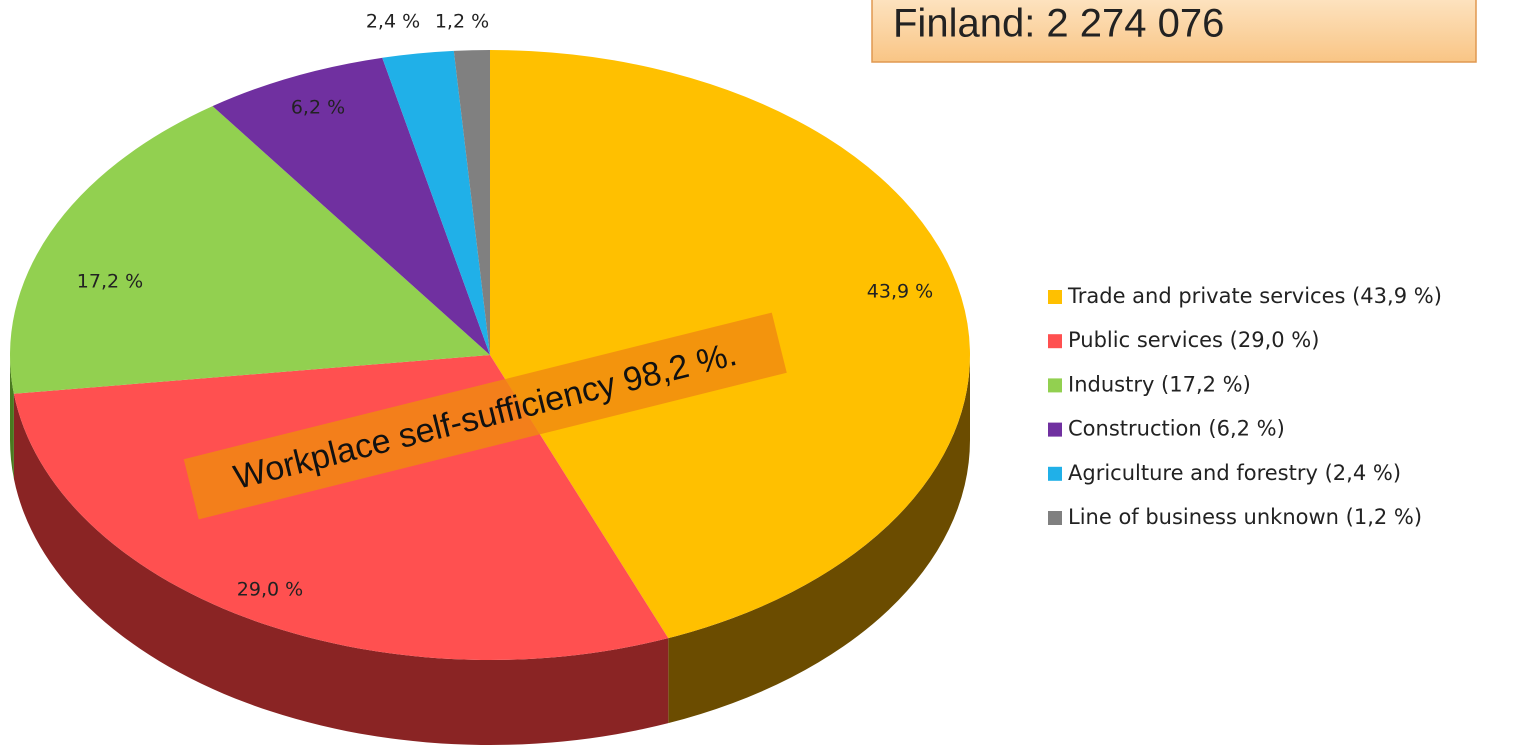 This screenshot has height=749, width=1534. What do you see at coordinates (1193, 340) in the screenshot?
I see `legend-label: Public services (29,0 %)` at bounding box center [1193, 340].